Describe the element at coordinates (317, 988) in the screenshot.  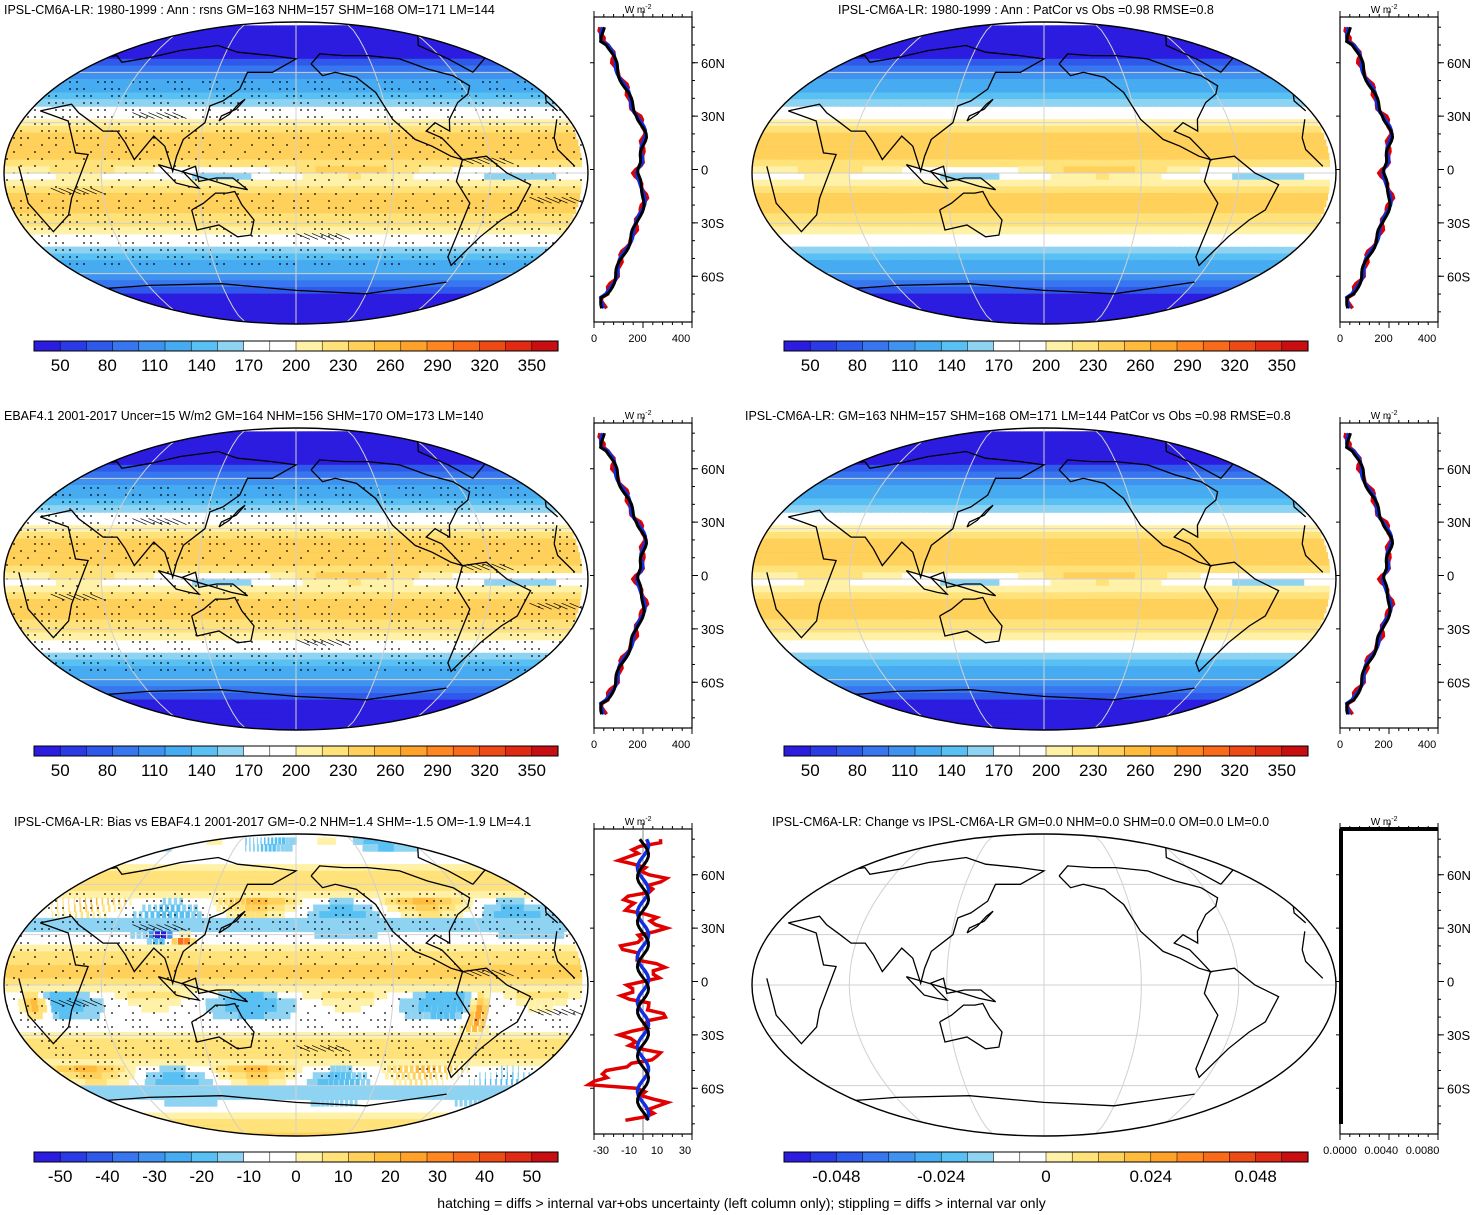
I see `hatching` at that location.